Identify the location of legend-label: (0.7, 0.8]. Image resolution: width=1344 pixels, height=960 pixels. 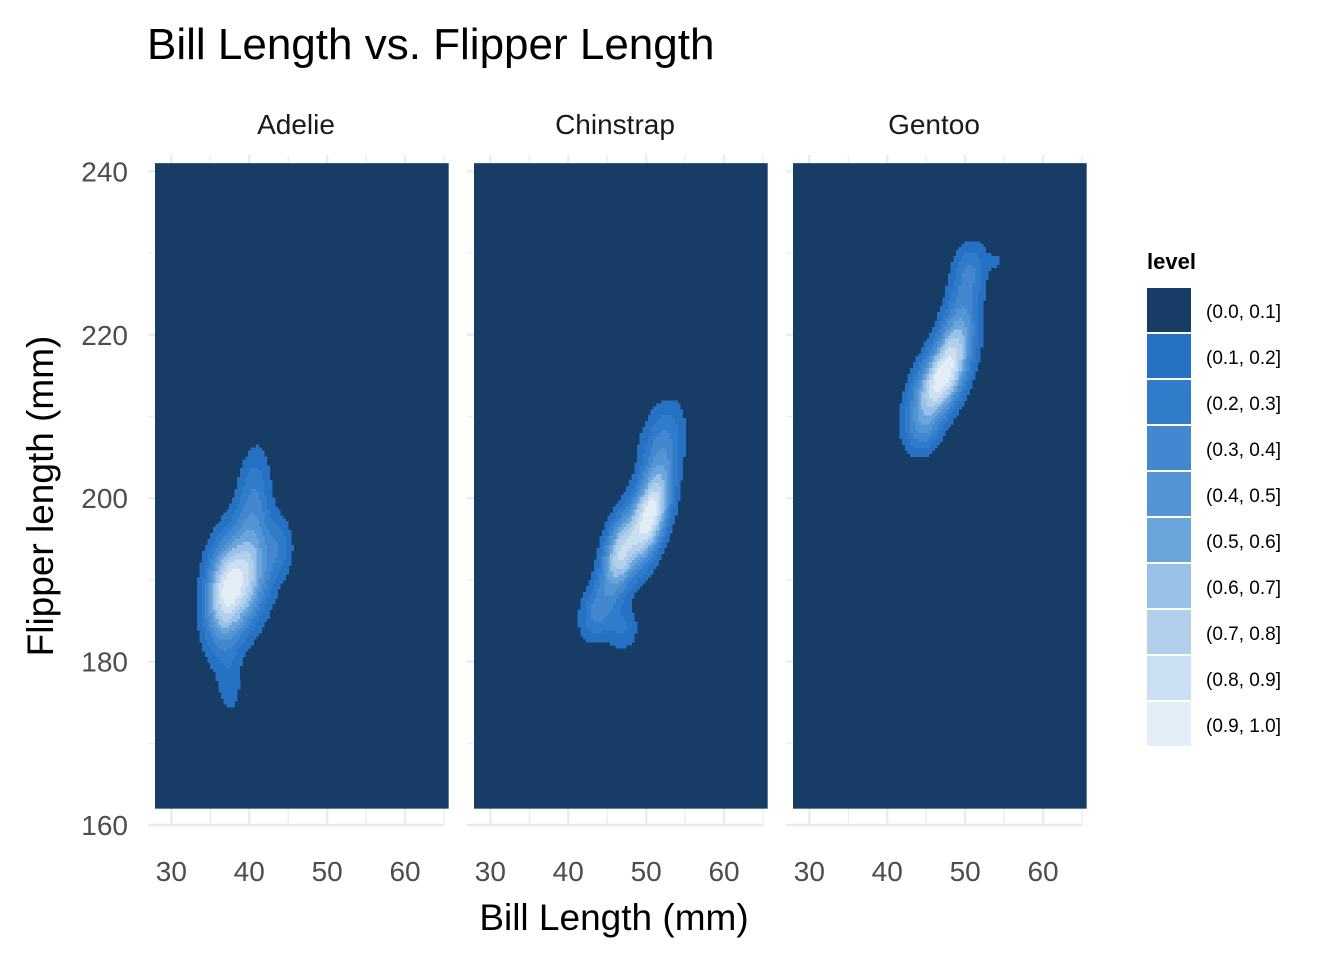
(1243, 634).